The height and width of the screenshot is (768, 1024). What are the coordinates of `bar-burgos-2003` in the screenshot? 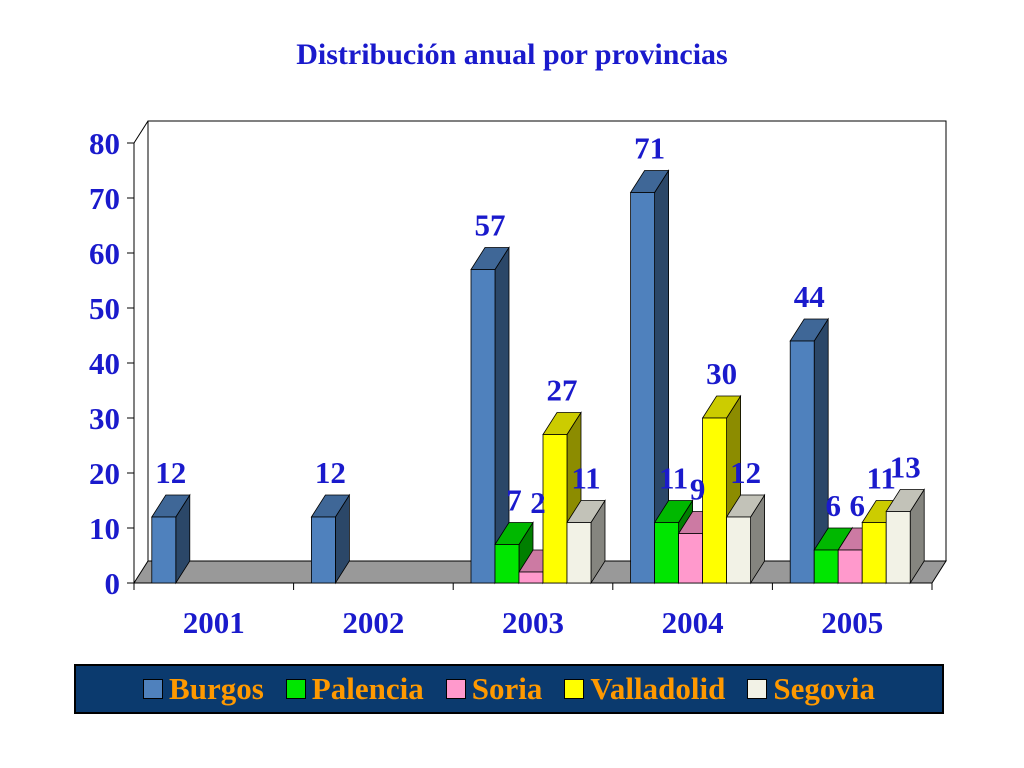 It's located at (490, 415).